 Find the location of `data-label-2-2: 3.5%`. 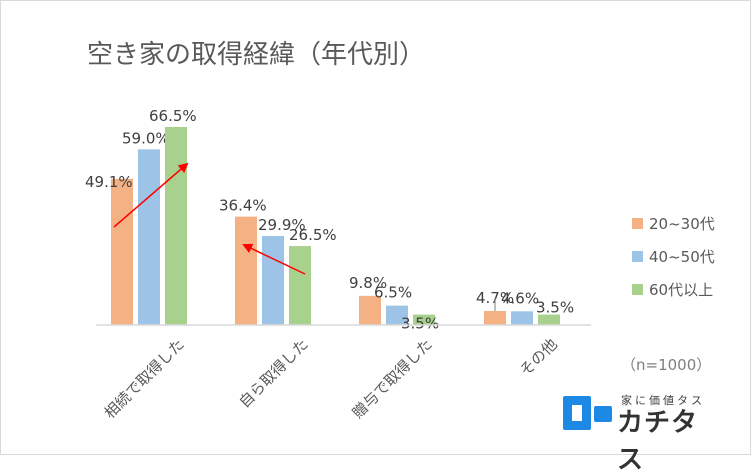

data-label-2-2: 3.5% is located at coordinates (420, 324).